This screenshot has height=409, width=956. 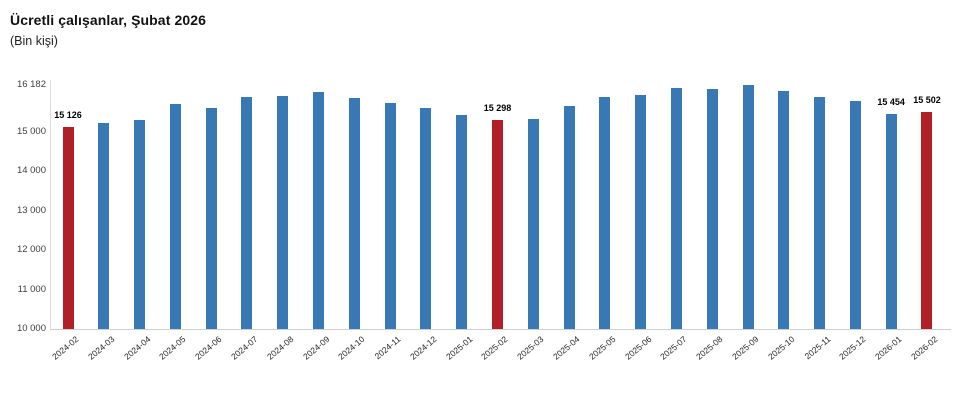 What do you see at coordinates (31, 250) in the screenshot?
I see `y-axis-tick-label: 12 000` at bounding box center [31, 250].